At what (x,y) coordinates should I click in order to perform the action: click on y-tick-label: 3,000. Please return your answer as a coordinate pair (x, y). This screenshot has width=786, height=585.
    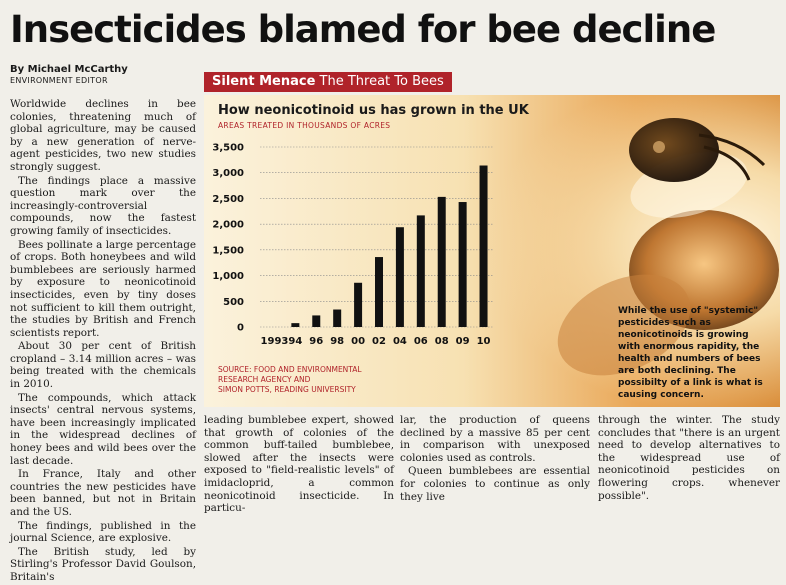
    Looking at the image, I should click on (228, 173).